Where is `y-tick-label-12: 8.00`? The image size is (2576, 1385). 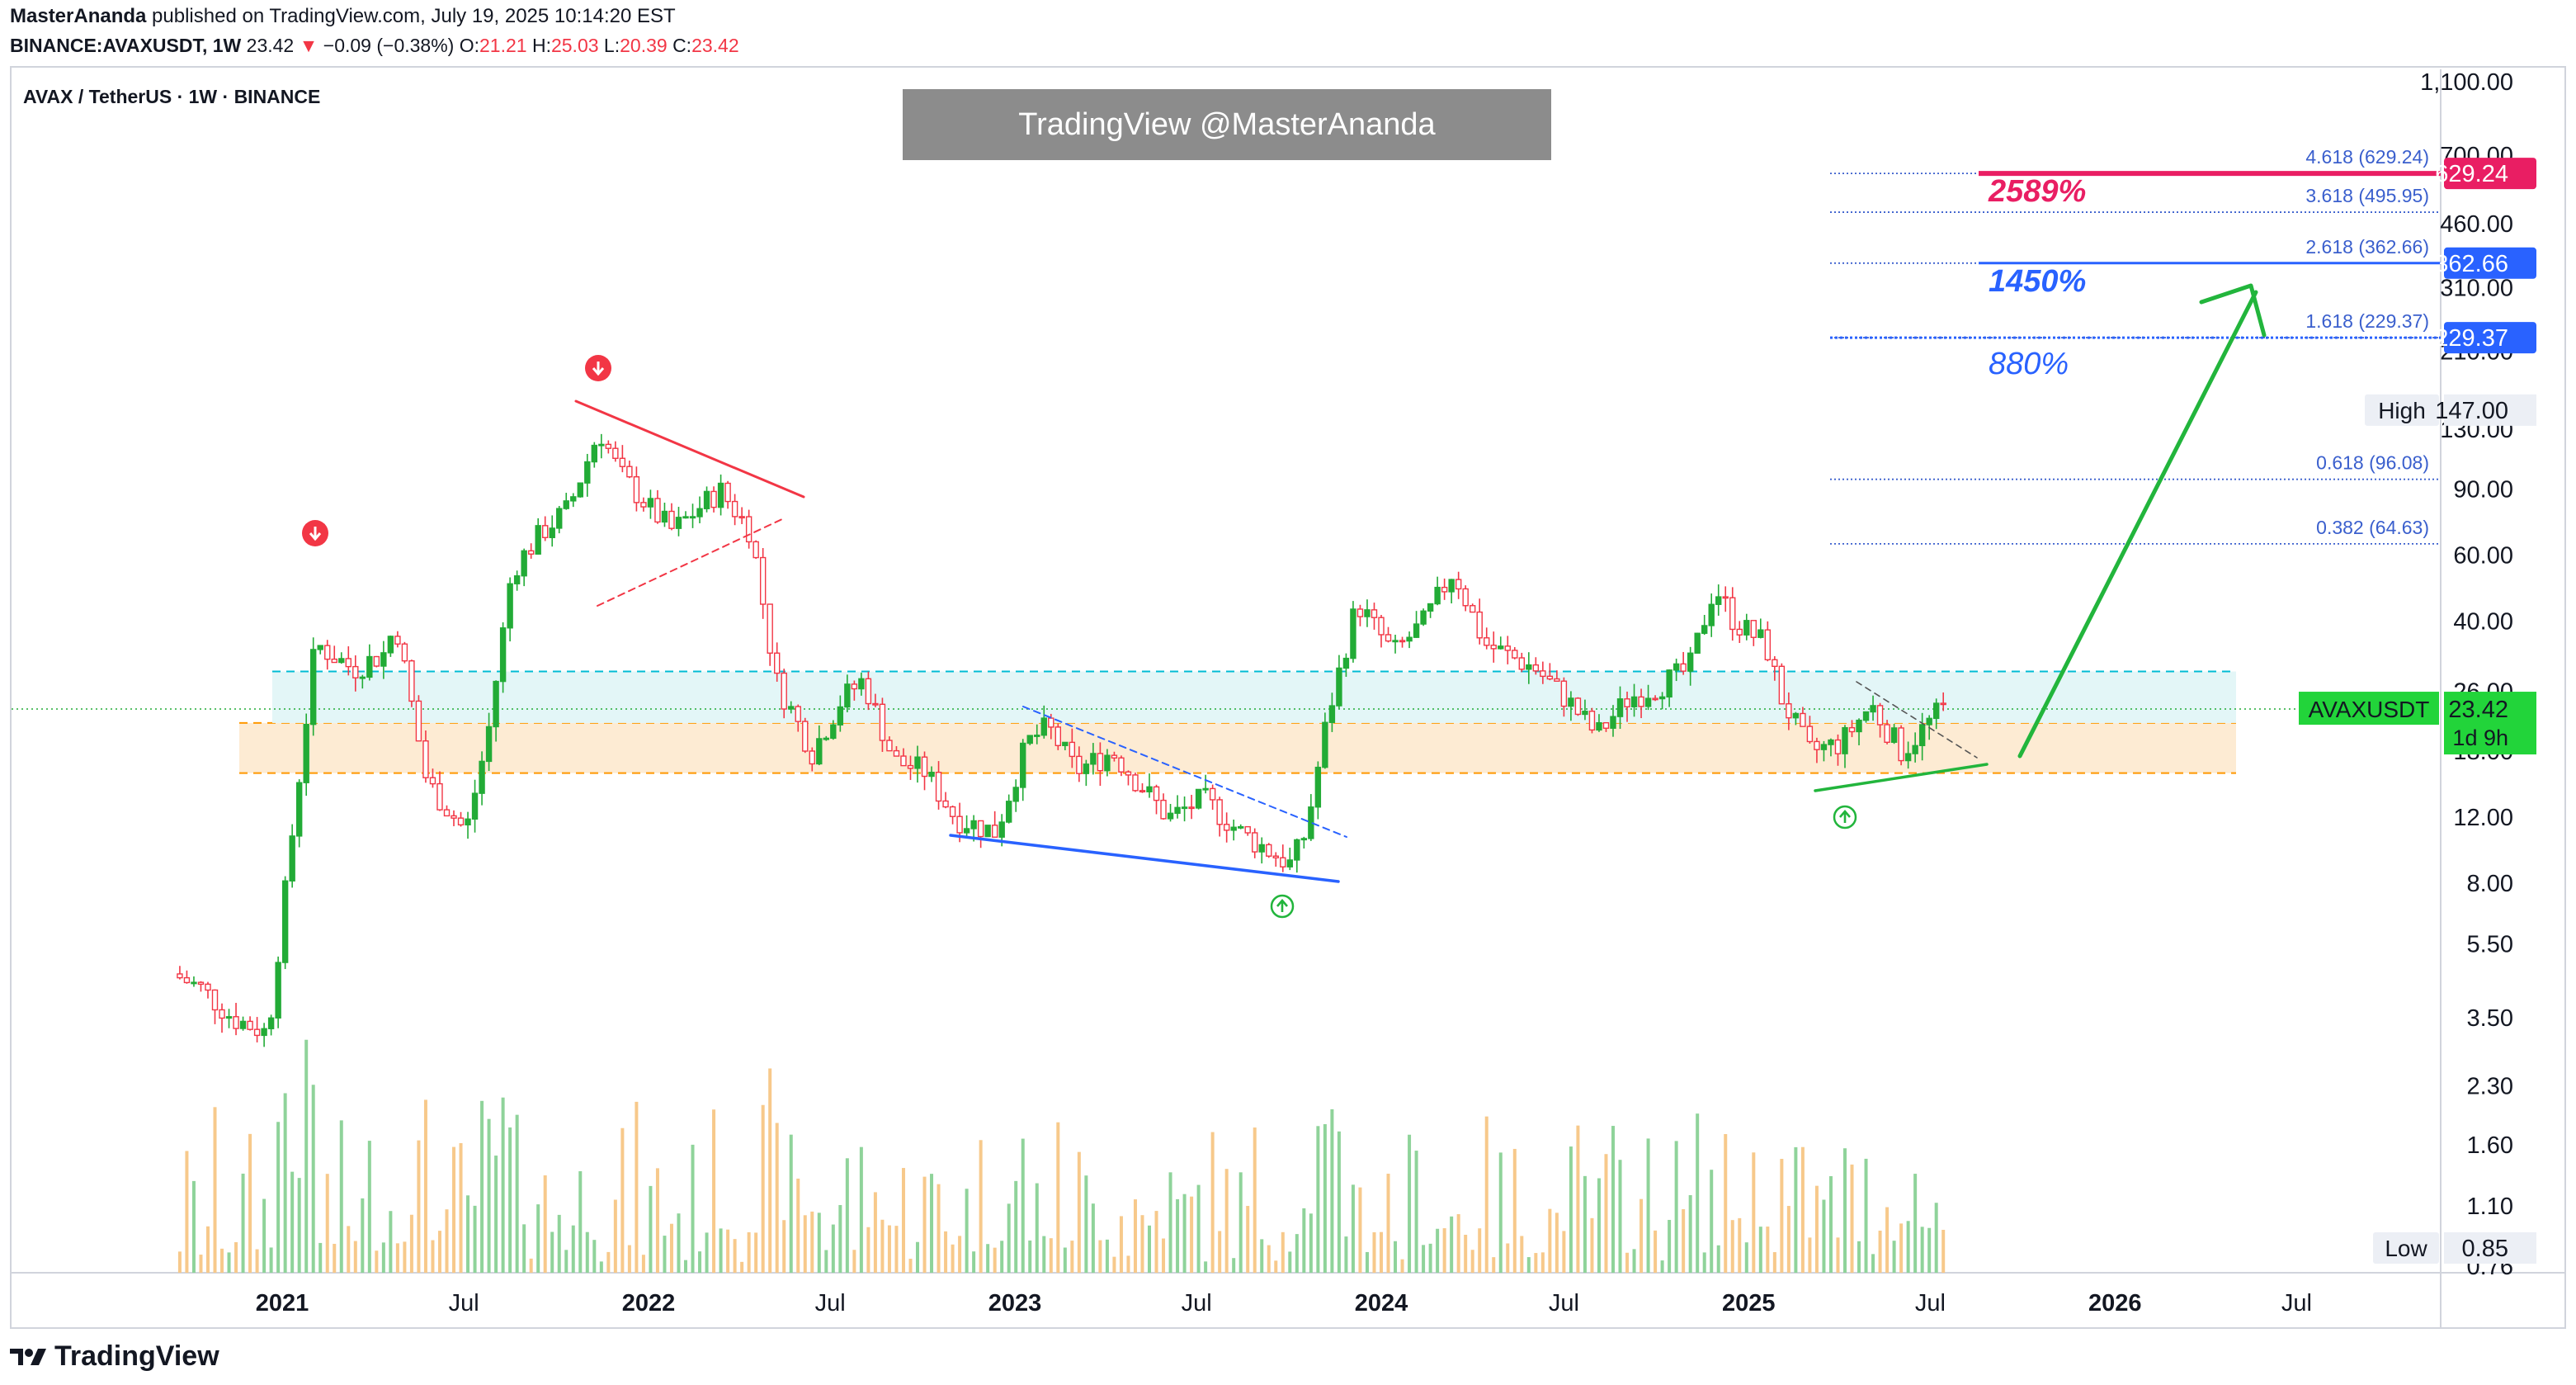
y-tick-label-12: 8.00 is located at coordinates (2490, 884).